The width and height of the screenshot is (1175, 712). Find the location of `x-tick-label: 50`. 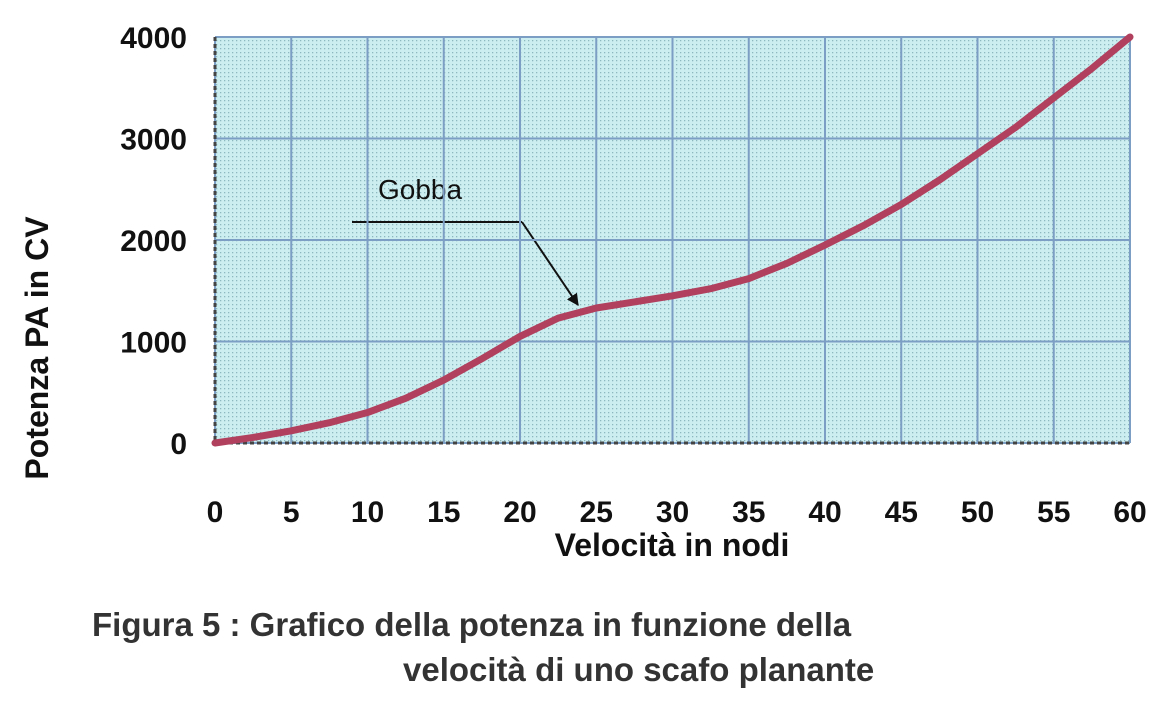

x-tick-label: 50 is located at coordinates (977, 512).